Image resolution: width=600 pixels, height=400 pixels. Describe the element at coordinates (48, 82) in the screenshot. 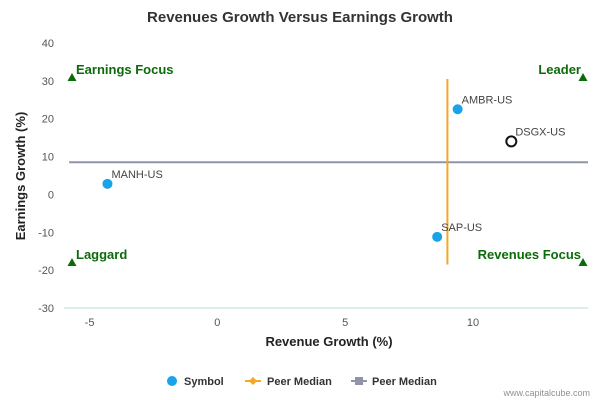

I see `y-tick-label: 30` at that location.